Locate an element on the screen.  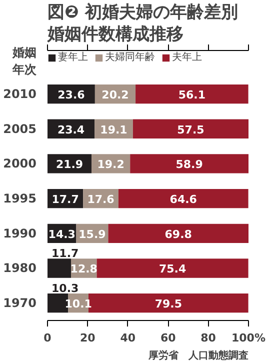
data-label: 79.5 is located at coordinates (168, 304).